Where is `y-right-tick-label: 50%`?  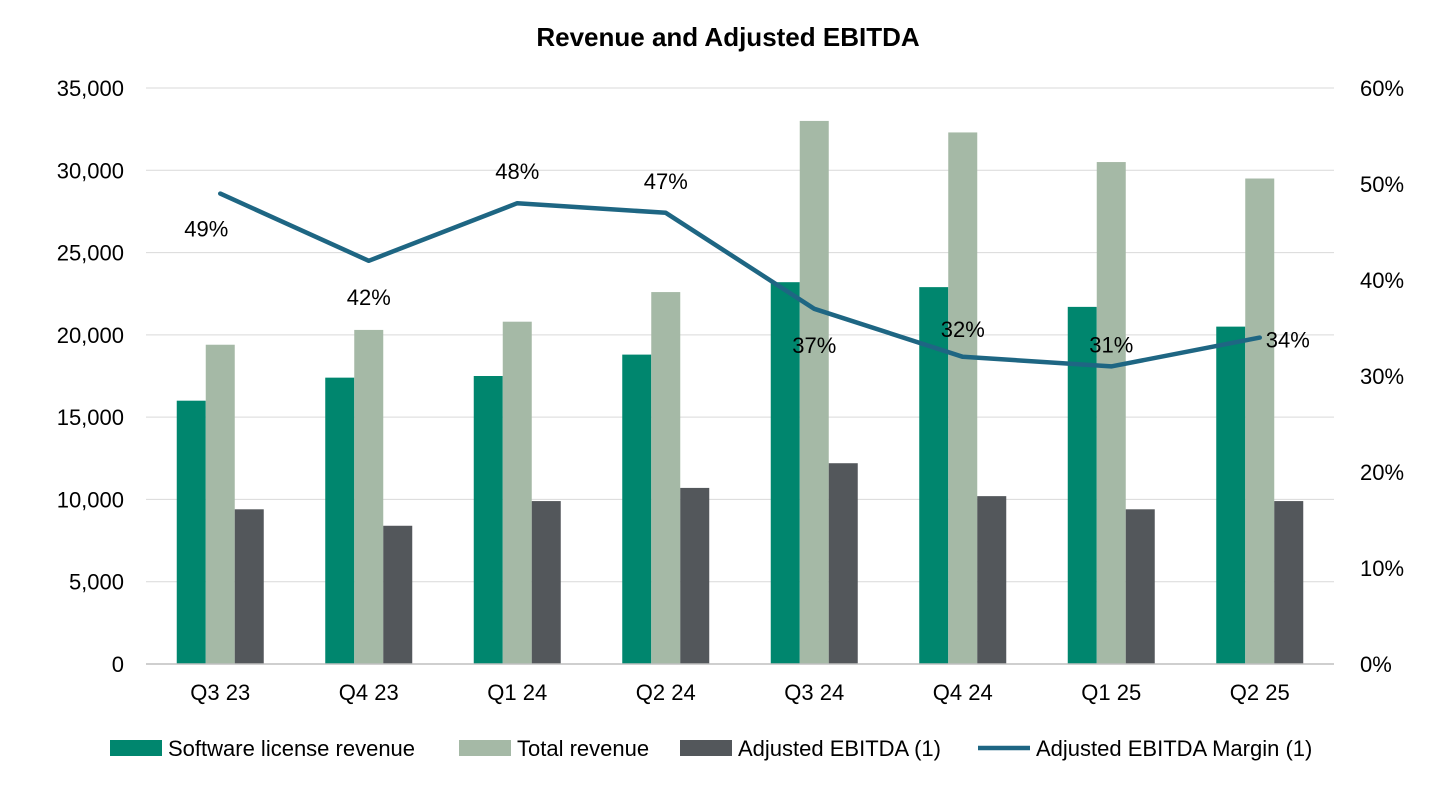 y-right-tick-label: 50% is located at coordinates (1382, 184).